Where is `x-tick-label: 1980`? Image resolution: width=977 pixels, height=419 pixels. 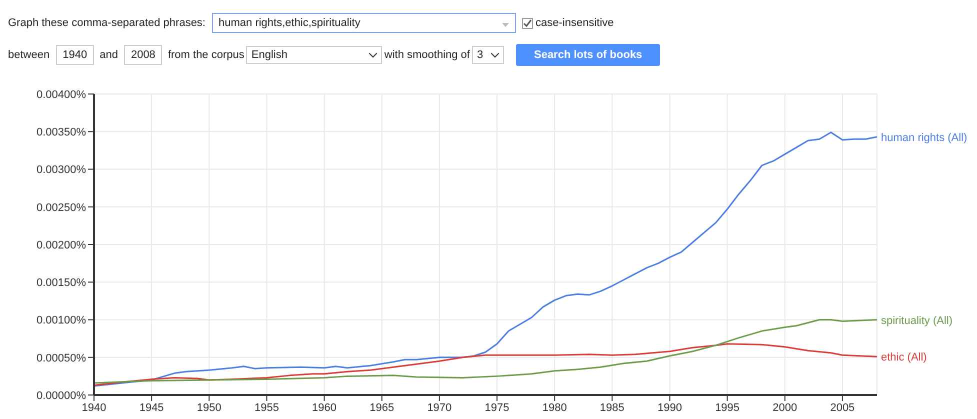 x-tick-label: 1980 is located at coordinates (554, 408).